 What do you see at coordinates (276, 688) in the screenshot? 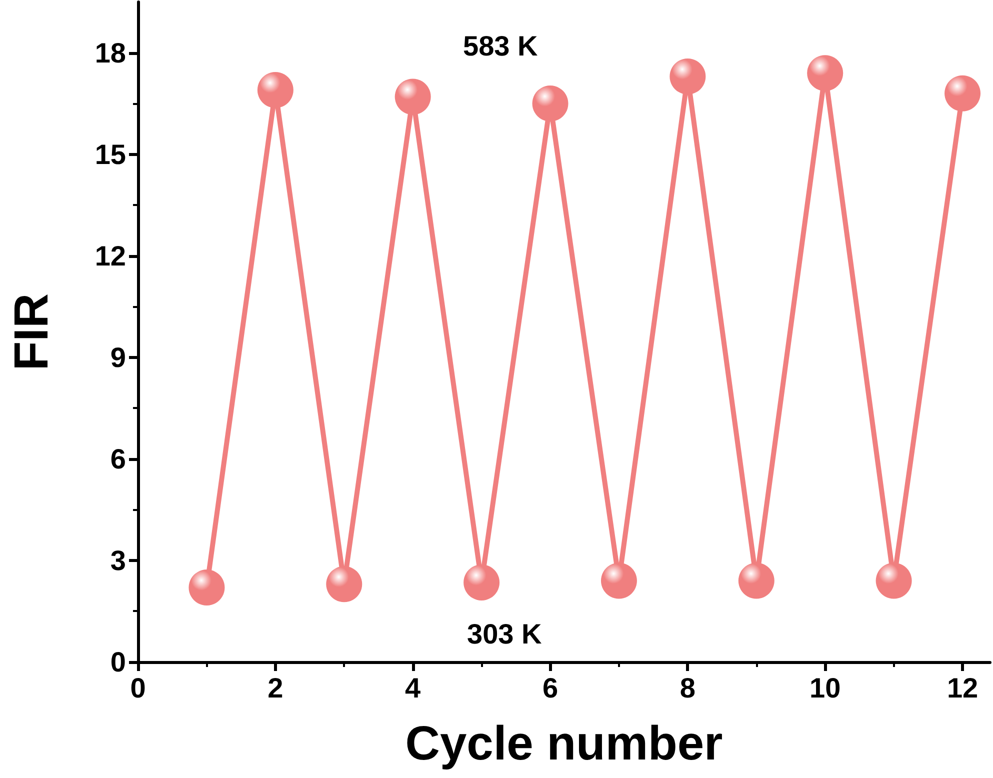
I see `x-tick-label: 2` at bounding box center [276, 688].